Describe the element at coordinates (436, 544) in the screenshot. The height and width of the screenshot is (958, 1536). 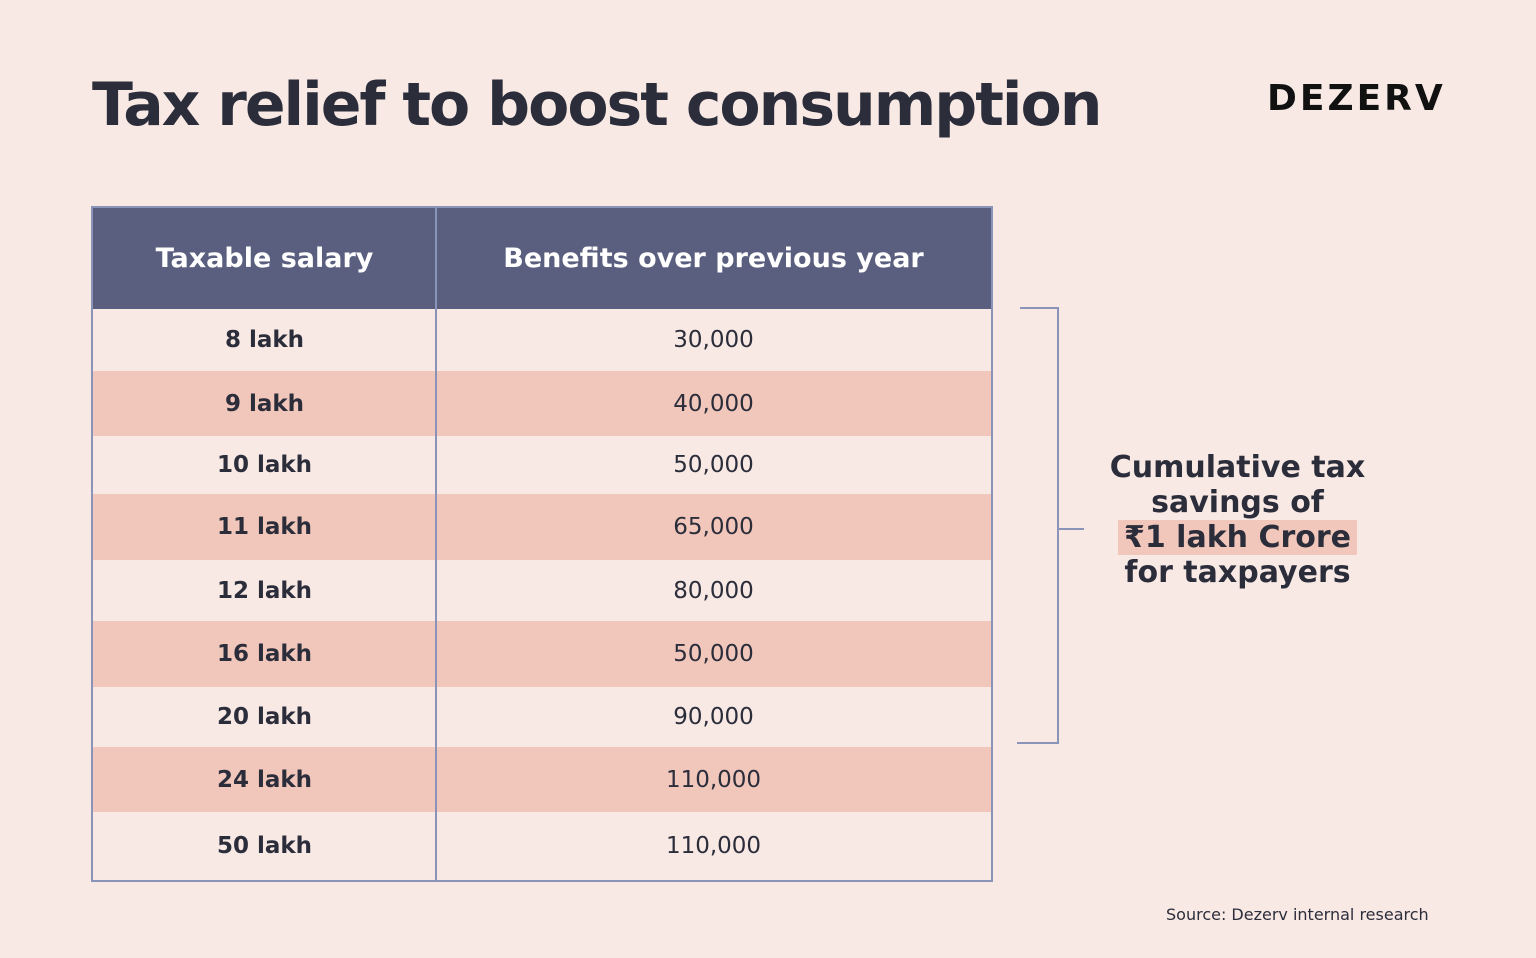
I see `column-divider` at that location.